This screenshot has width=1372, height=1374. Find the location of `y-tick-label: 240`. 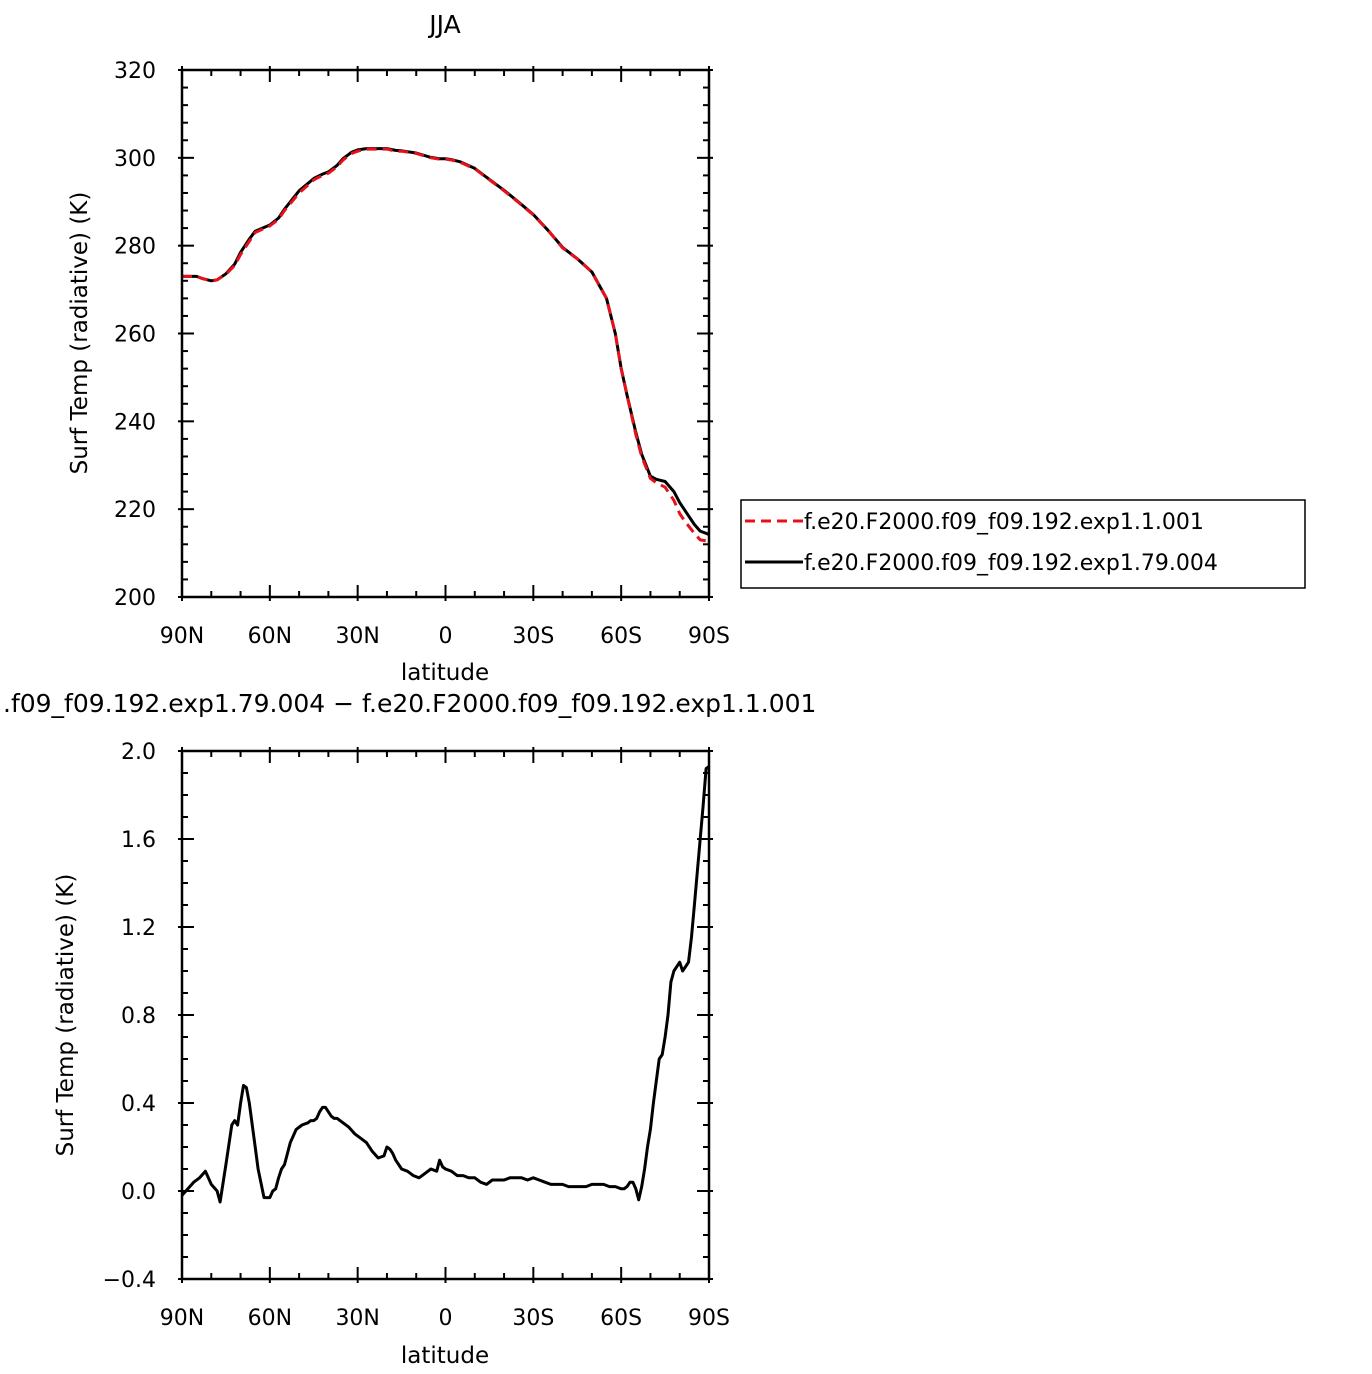

y-tick-label: 240 is located at coordinates (135, 422).